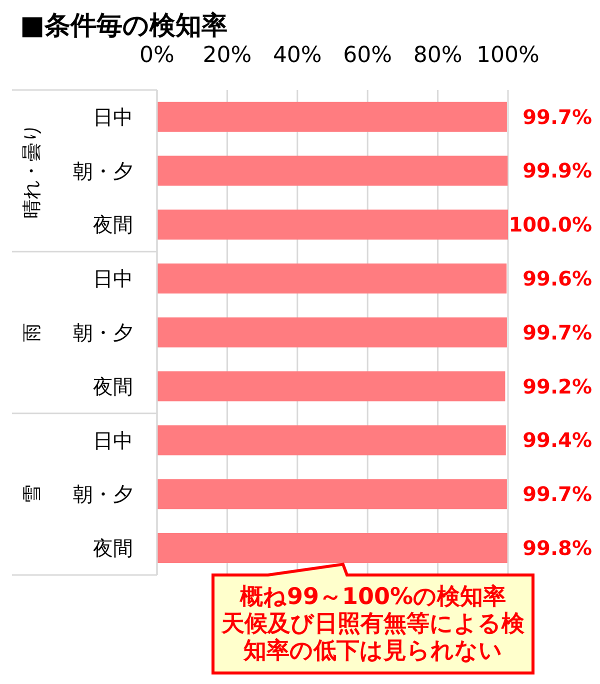  I want to click on data-label: 99.6%, so click(557, 278).